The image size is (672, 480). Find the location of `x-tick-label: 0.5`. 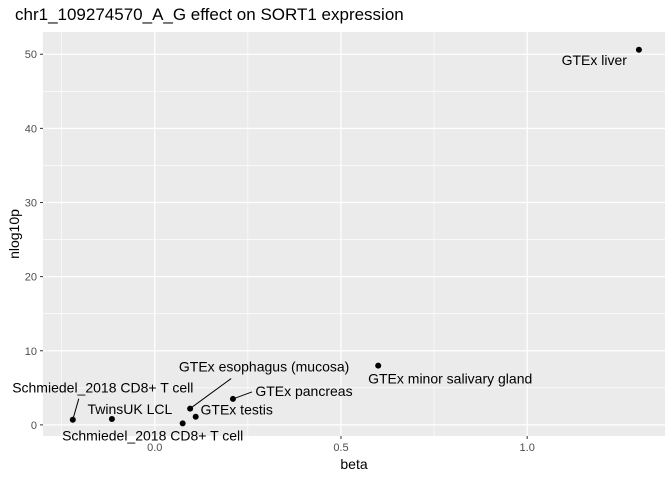

x-tick-label: 0.5 is located at coordinates (340, 448).